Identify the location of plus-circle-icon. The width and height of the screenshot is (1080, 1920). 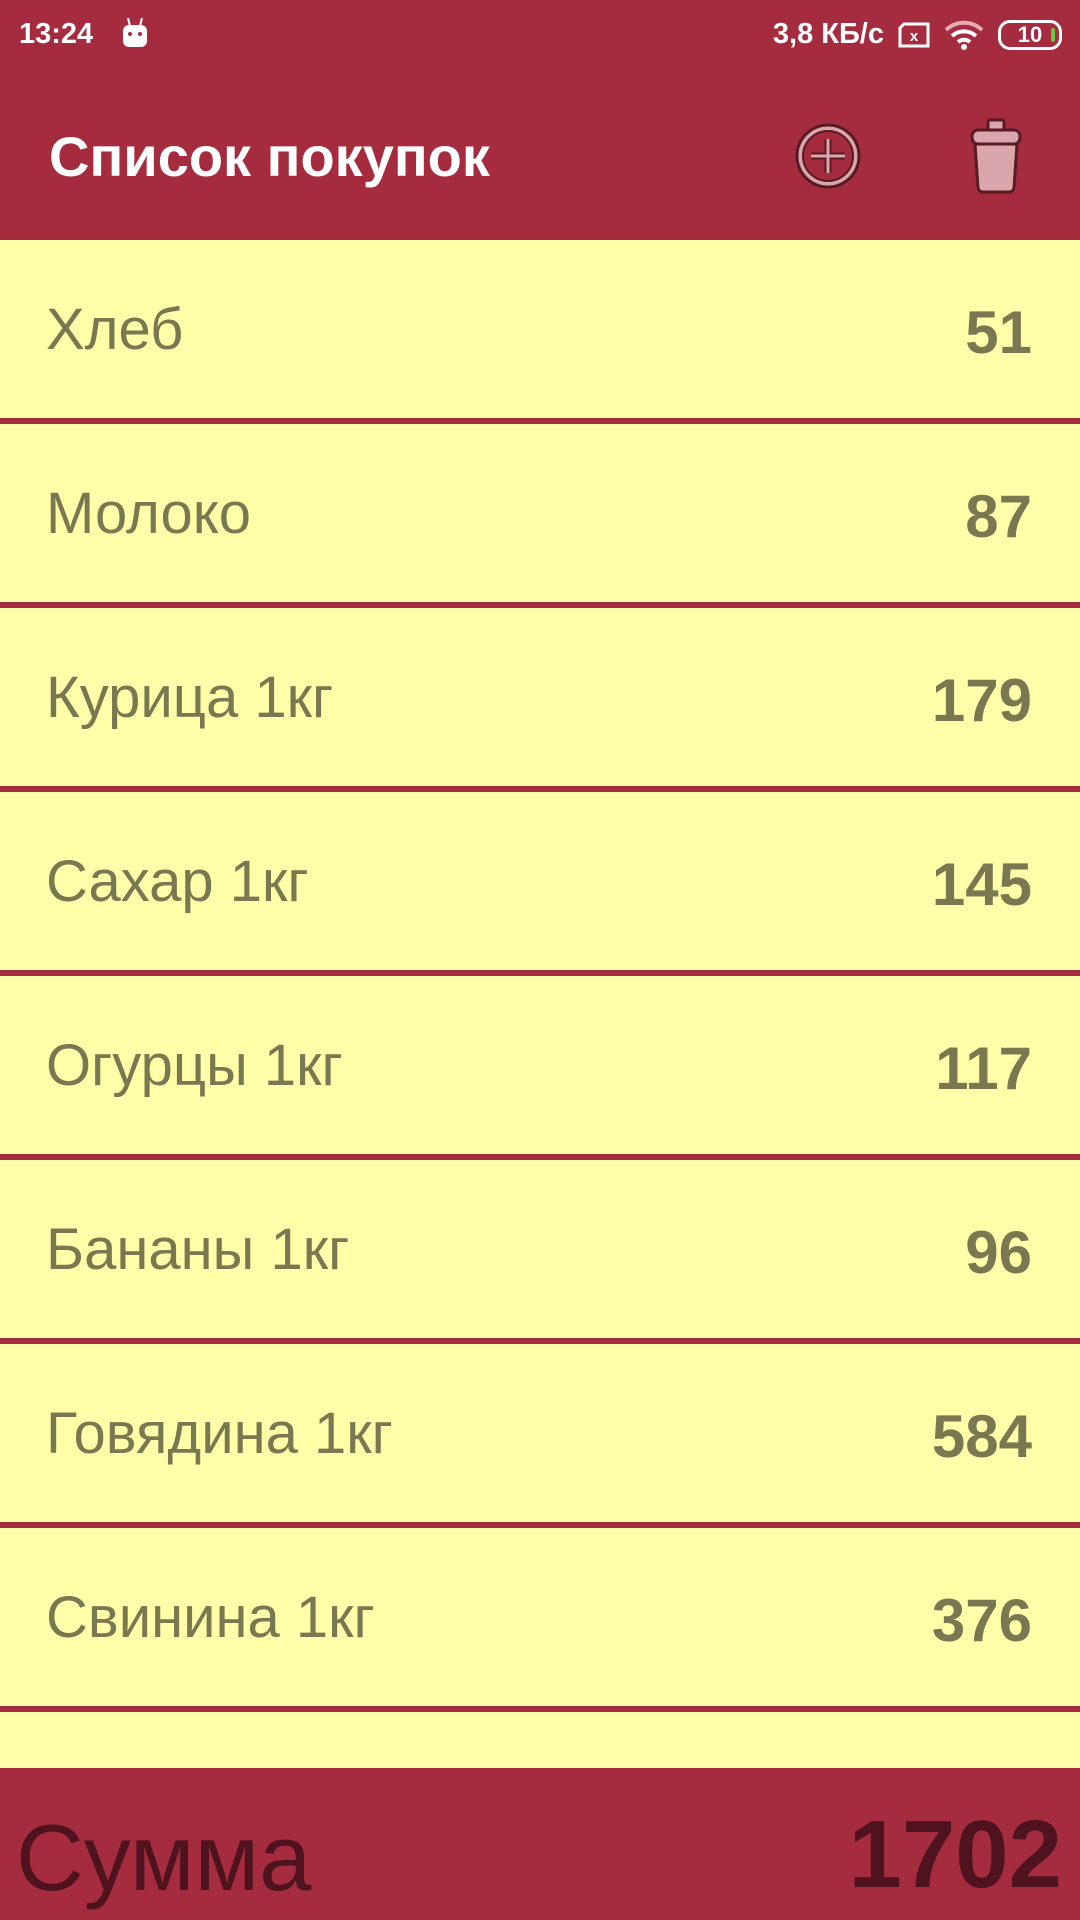
(828, 156).